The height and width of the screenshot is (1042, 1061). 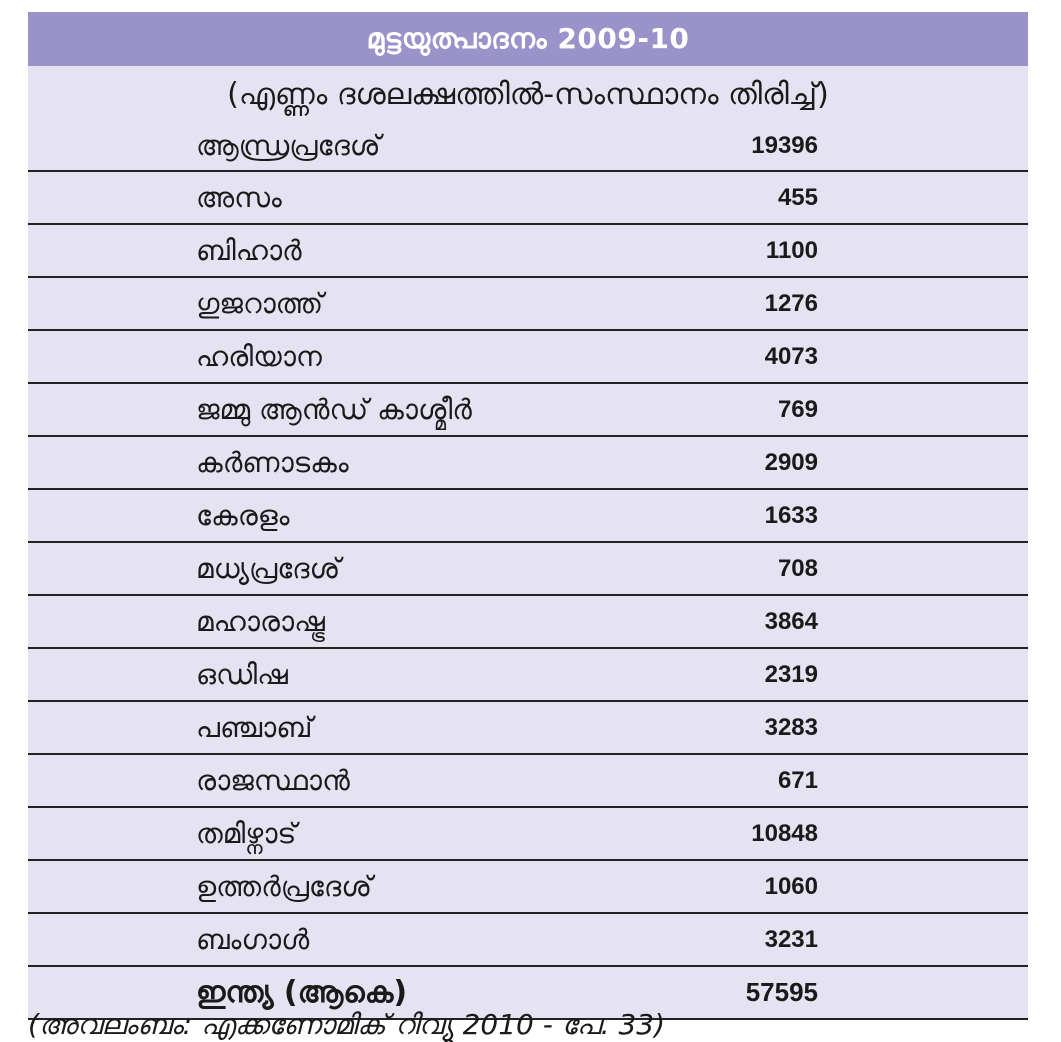 I want to click on production-value: 10848, so click(x=784, y=833).